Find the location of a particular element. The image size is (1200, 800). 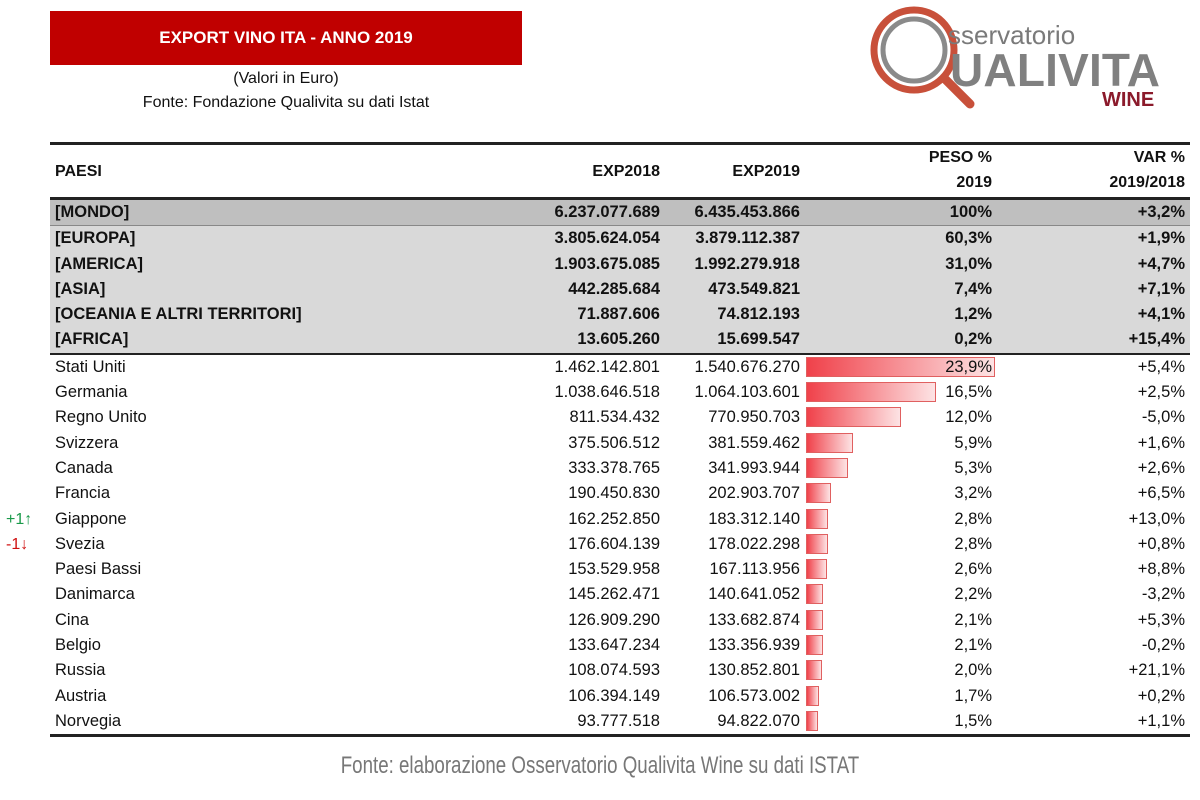

var-value: -0,2% is located at coordinates (1163, 645).